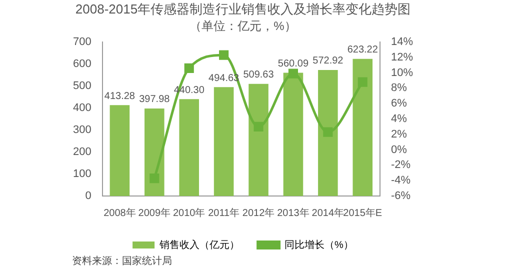 The image size is (526, 270). I want to click on data-label: 560.09, so click(293, 64).